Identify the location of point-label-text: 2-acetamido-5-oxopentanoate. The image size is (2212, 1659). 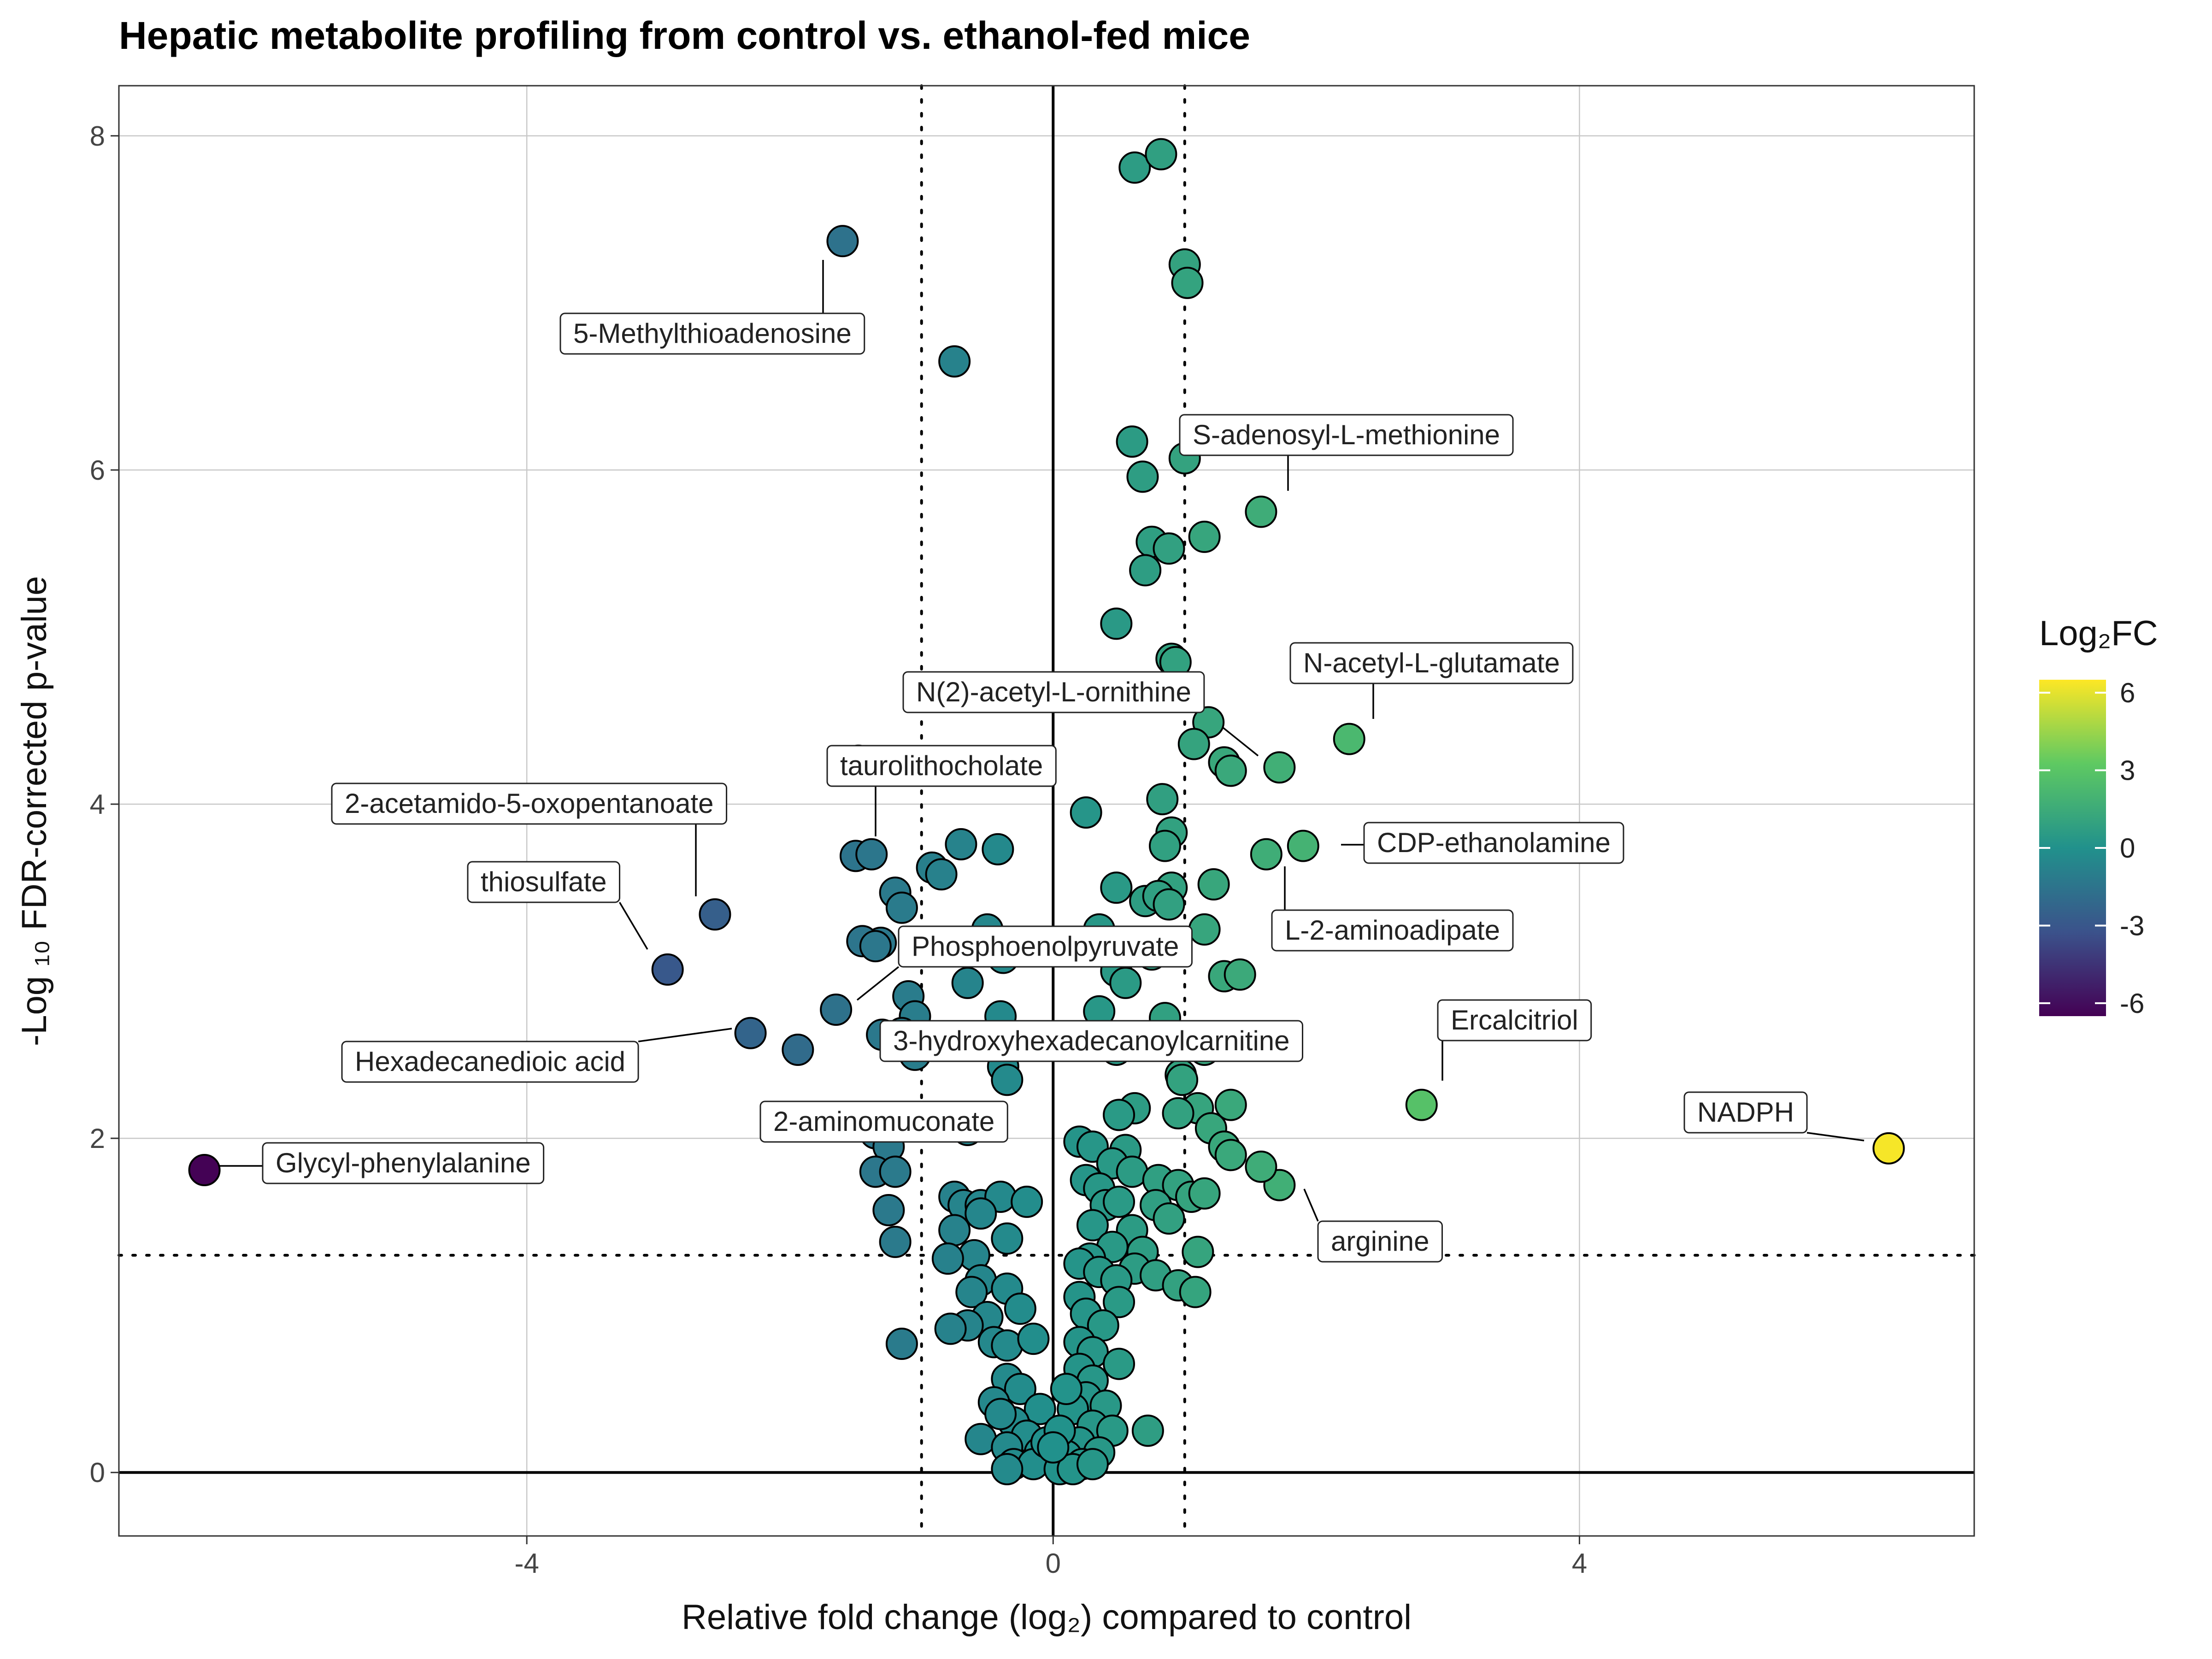
(529, 803).